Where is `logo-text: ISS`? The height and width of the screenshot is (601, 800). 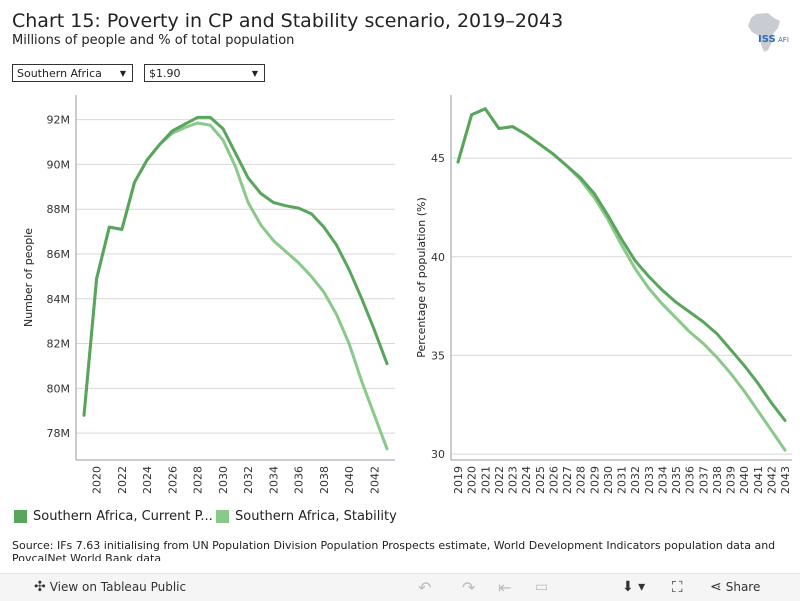 logo-text: ISS is located at coordinates (767, 39).